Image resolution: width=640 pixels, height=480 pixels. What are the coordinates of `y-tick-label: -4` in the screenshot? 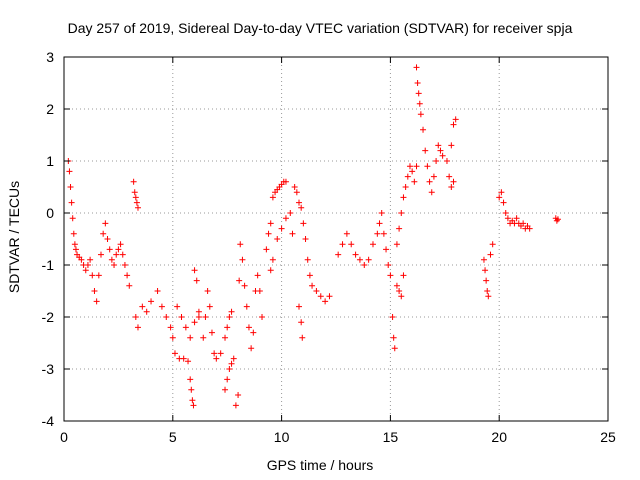 It's located at (48, 421).